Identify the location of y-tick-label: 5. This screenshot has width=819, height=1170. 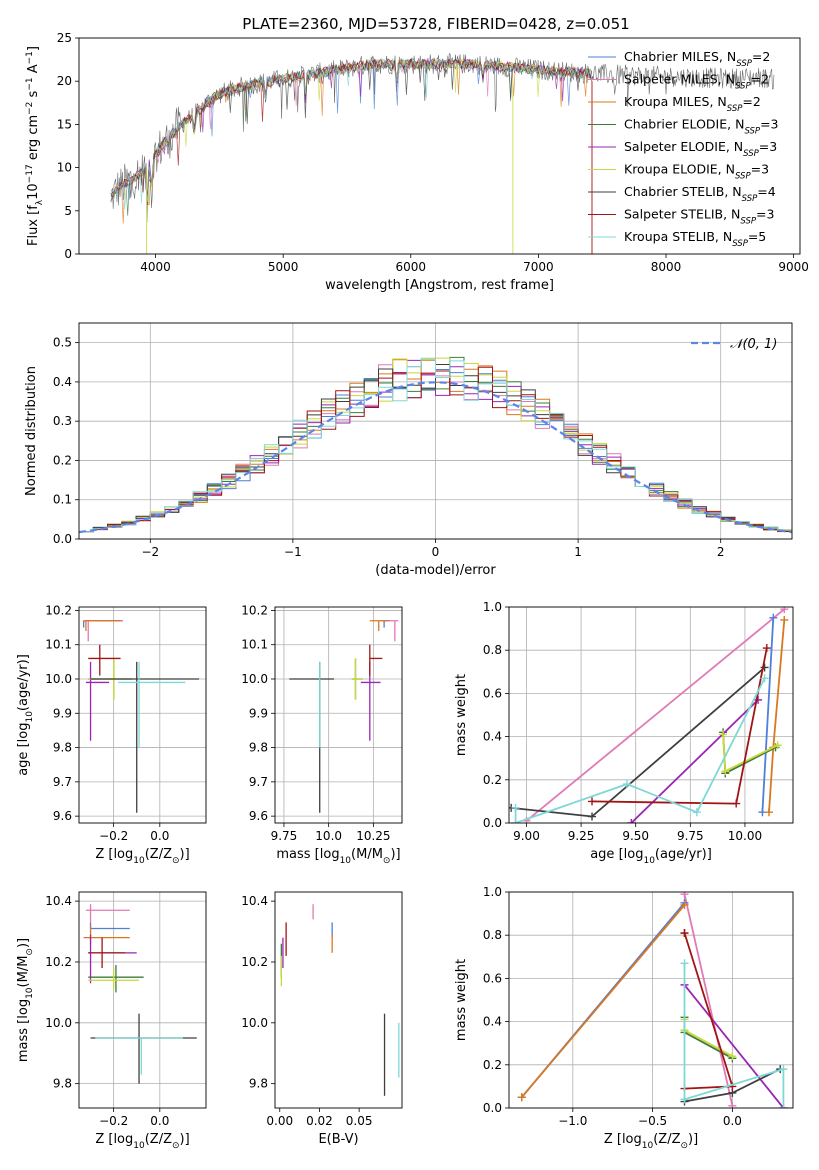
(68, 211).